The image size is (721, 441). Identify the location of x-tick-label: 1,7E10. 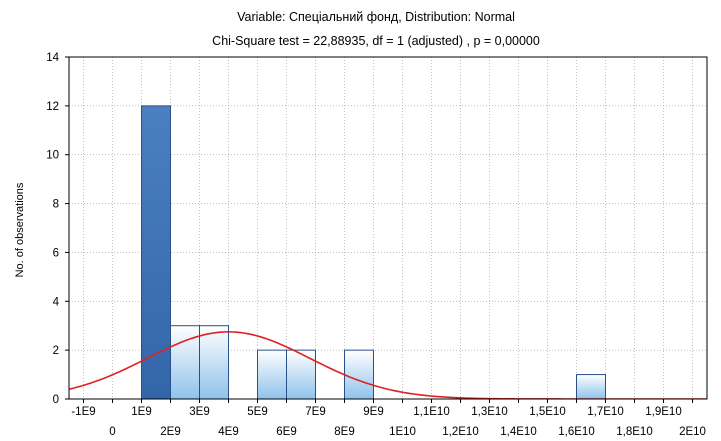
(605, 412).